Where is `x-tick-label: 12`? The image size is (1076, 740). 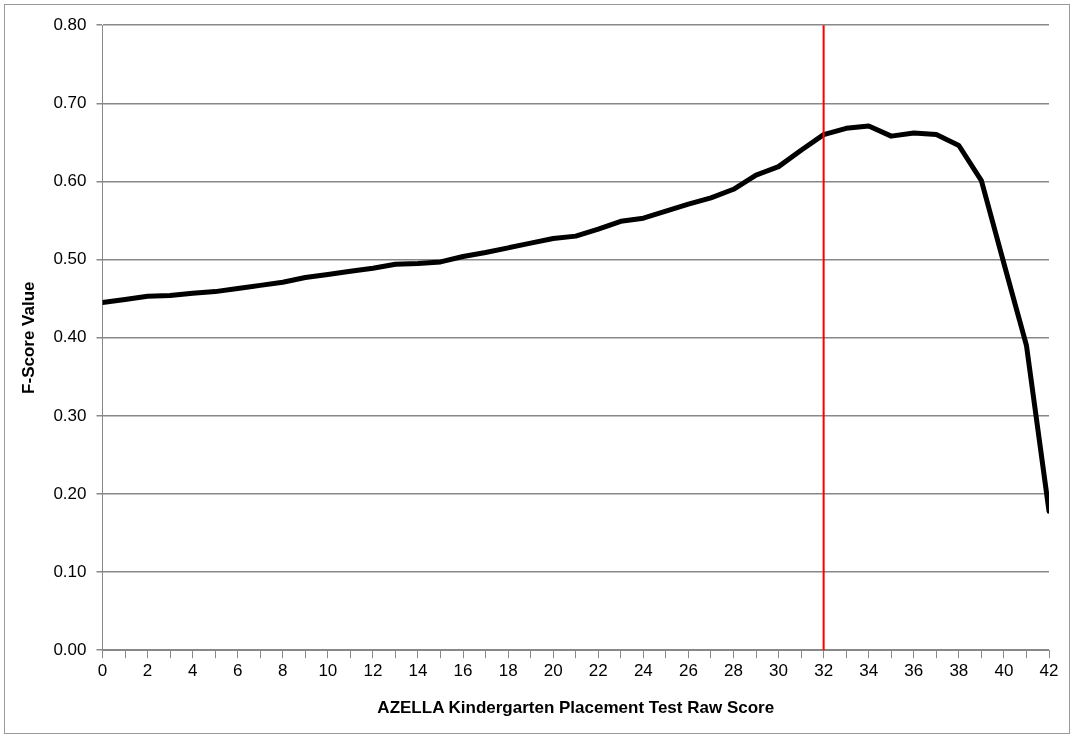
x-tick-label: 12 is located at coordinates (373, 671).